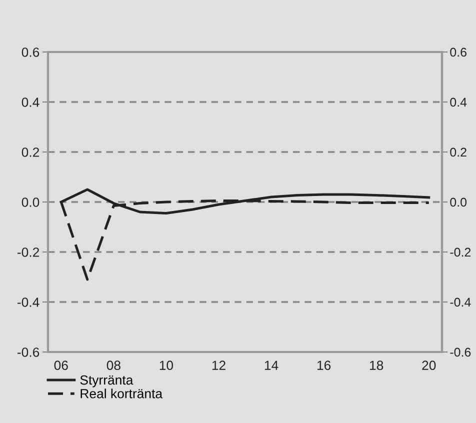 Image resolution: width=476 pixels, height=423 pixels. I want to click on y2-tick-label: 0.2, so click(458, 152).